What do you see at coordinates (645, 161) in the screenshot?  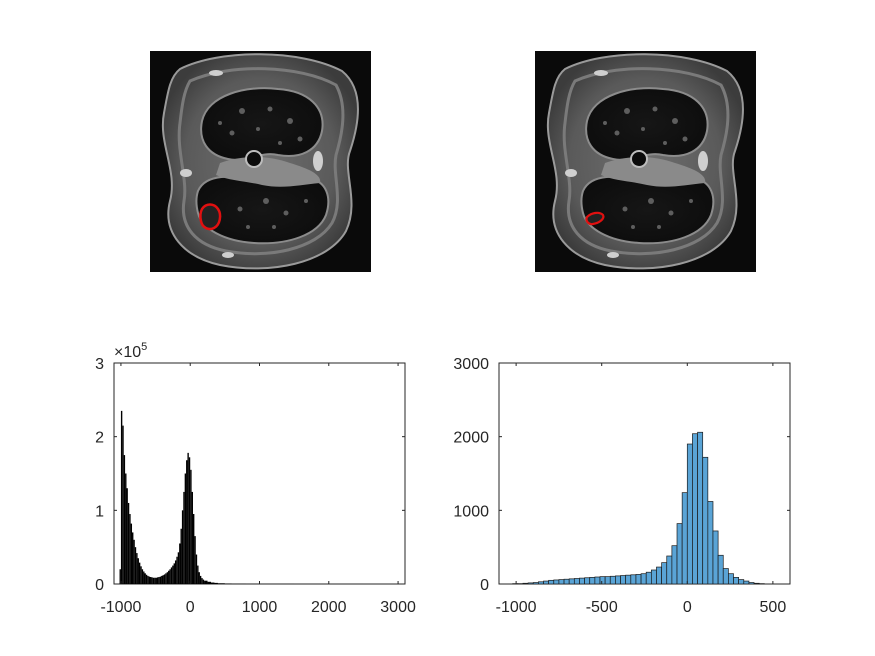 I see `ct-image-right` at bounding box center [645, 161].